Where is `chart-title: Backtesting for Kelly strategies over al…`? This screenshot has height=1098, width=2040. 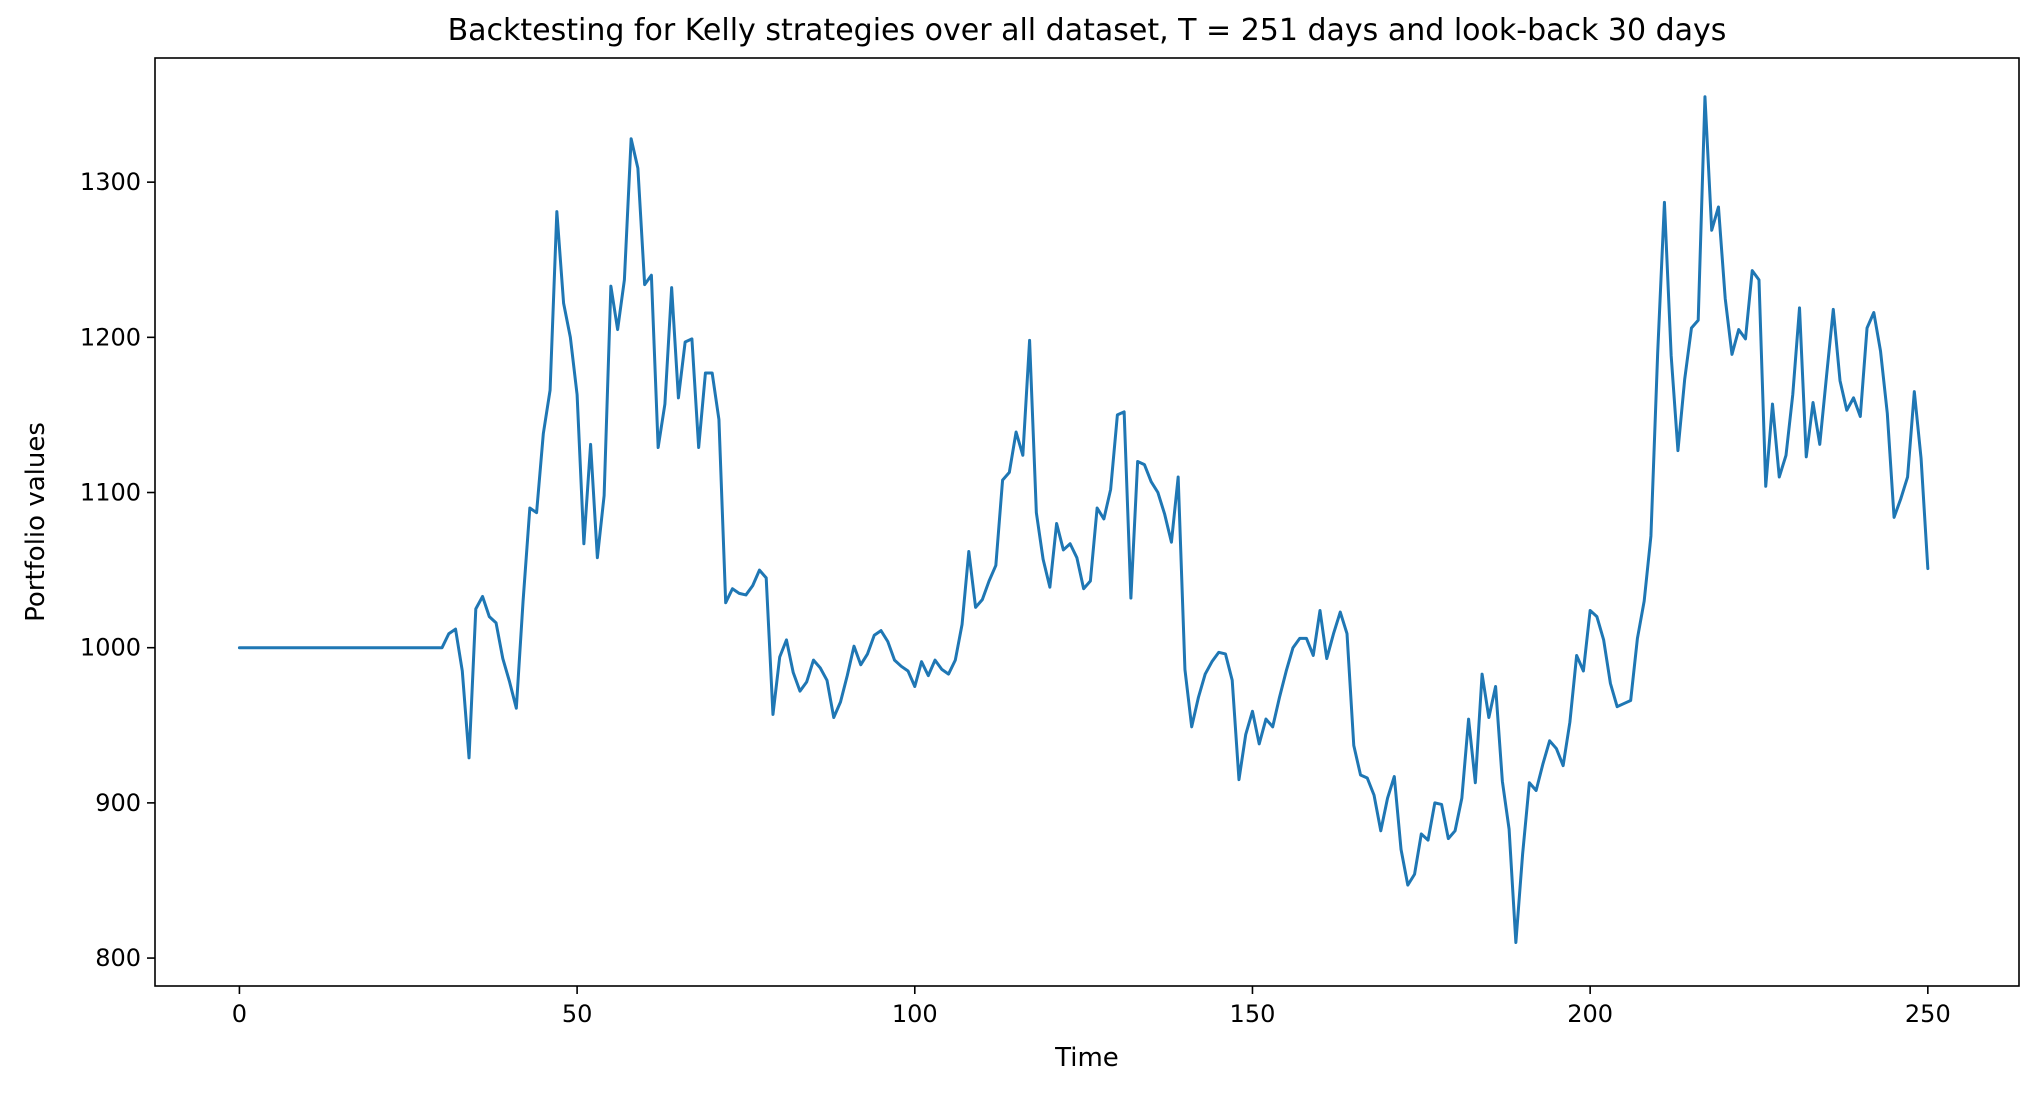
chart-title: Backtesting for Kelly strategies over al… is located at coordinates (1087, 30).